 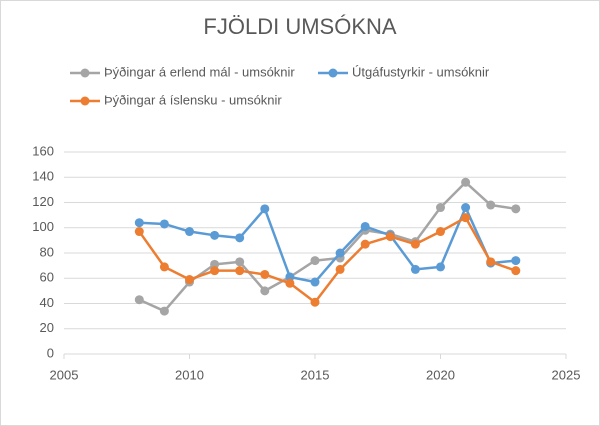 I want to click on legend-label: Þýðingar á íslensku - umsóknir, so click(x=193, y=99).